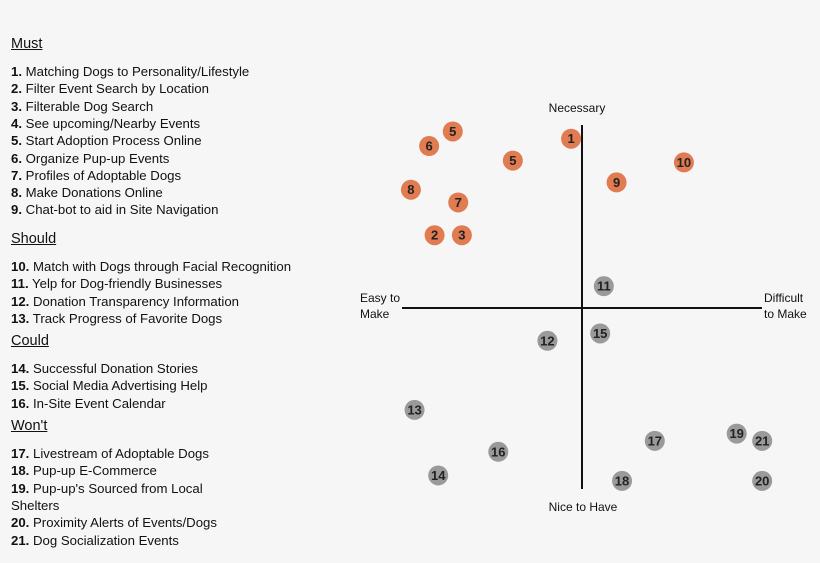 This screenshot has height=563, width=820. I want to click on legend-item-text: Social Media Advertising Help, so click(120, 386).